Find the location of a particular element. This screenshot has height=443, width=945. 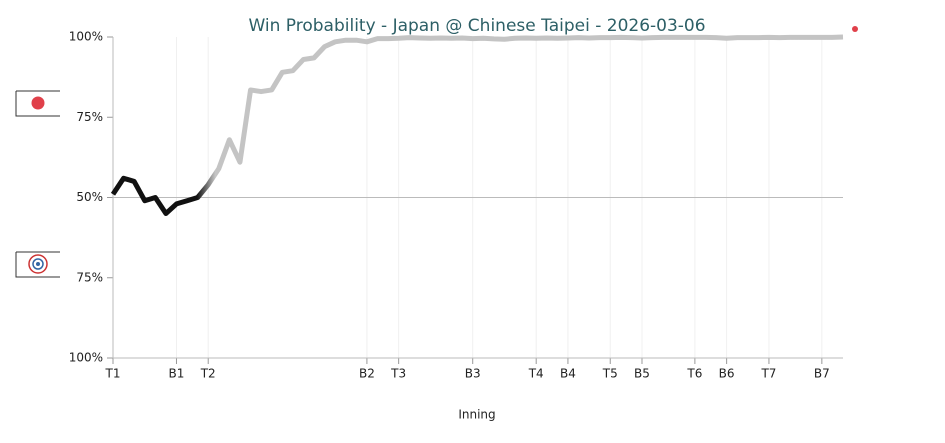

indicator-dot is located at coordinates (855, 29).